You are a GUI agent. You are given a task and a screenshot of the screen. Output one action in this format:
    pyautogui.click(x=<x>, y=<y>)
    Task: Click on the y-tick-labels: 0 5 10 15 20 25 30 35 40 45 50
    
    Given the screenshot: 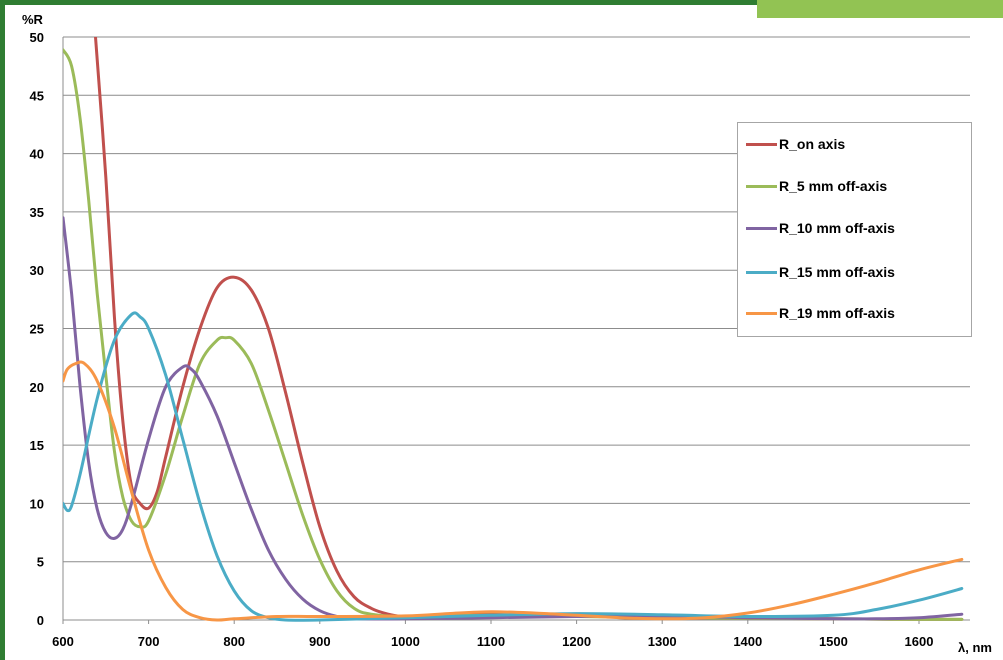 What is the action you would take?
    pyautogui.click(x=37, y=329)
    